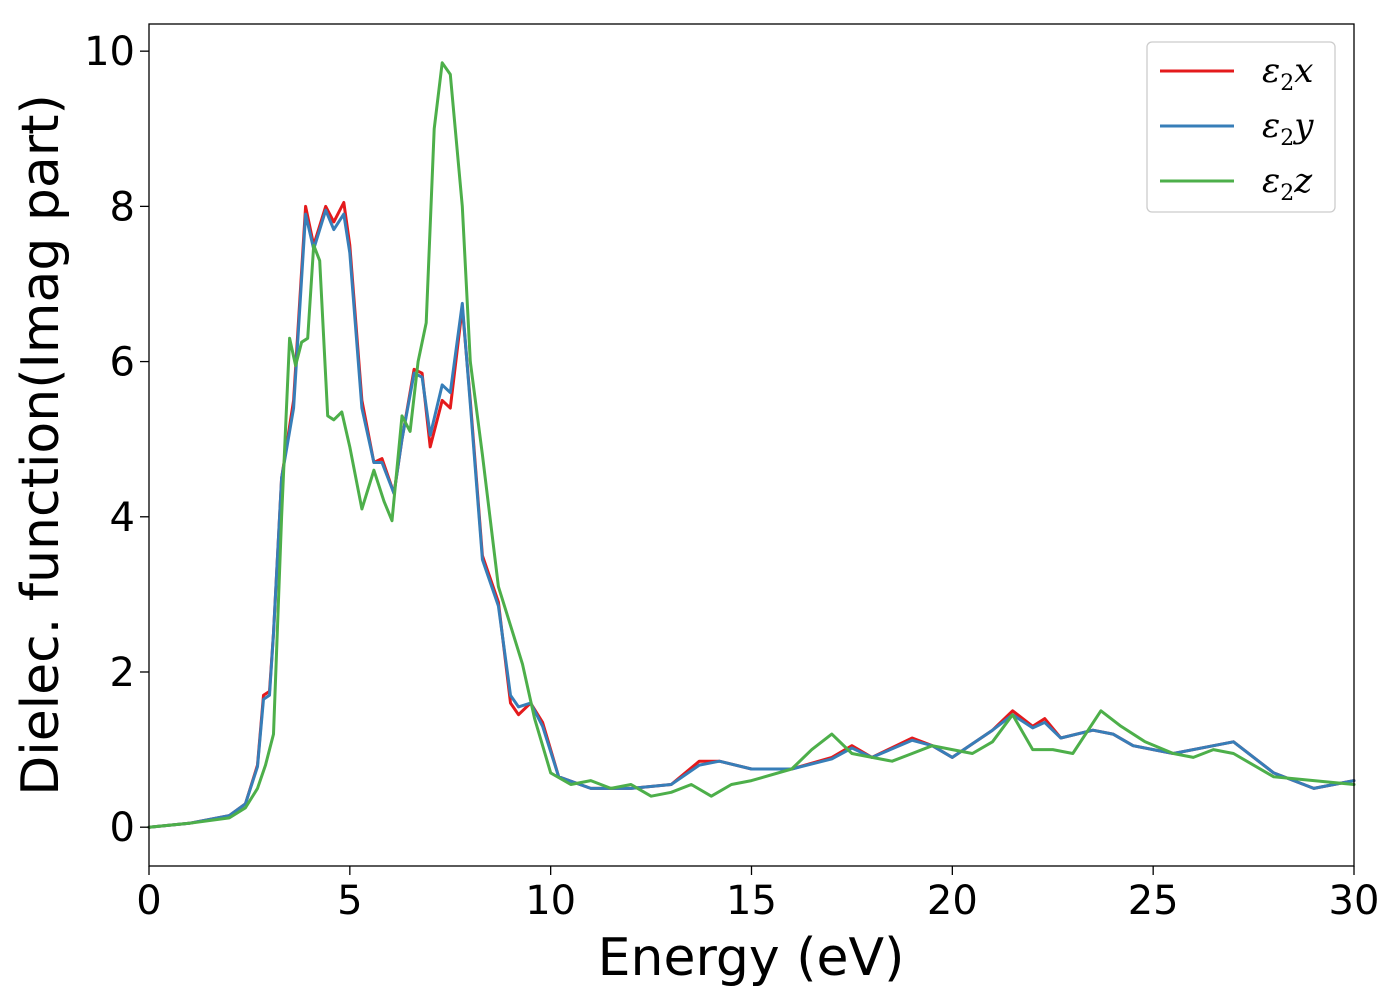 This screenshot has width=1400, height=1000. I want to click on x-axis-label: Energy (eV), so click(751, 958).